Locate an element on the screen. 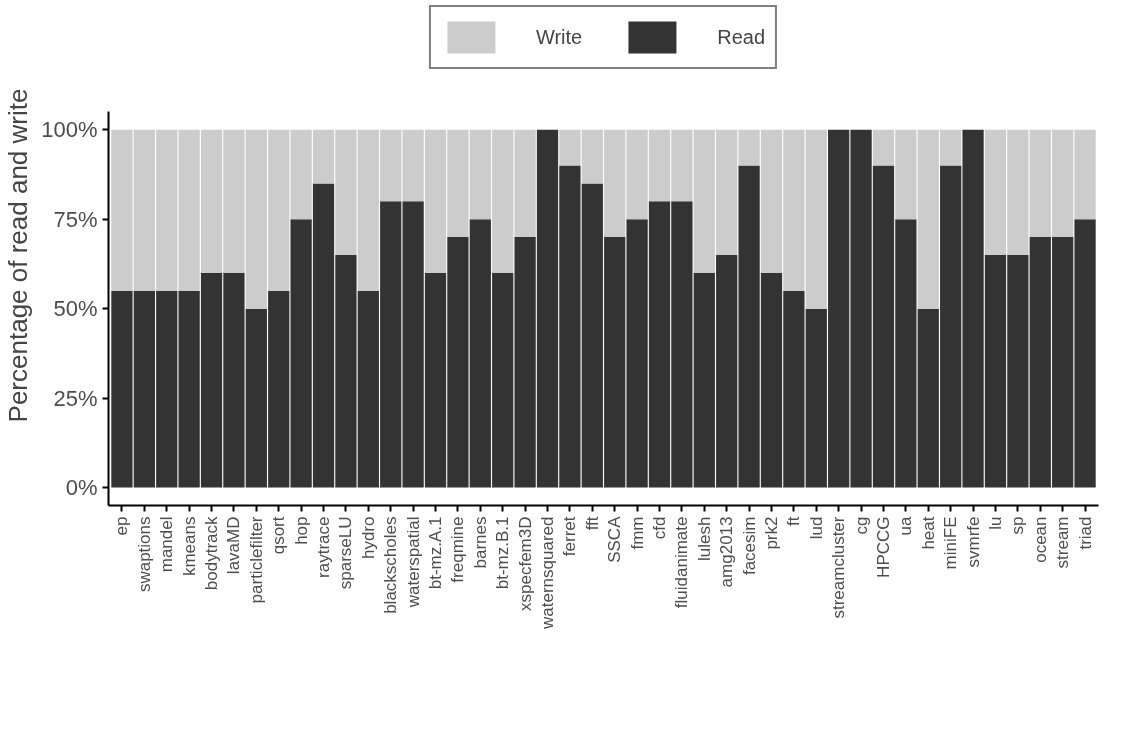  x-tick-label: cfd is located at coordinates (659, 528).